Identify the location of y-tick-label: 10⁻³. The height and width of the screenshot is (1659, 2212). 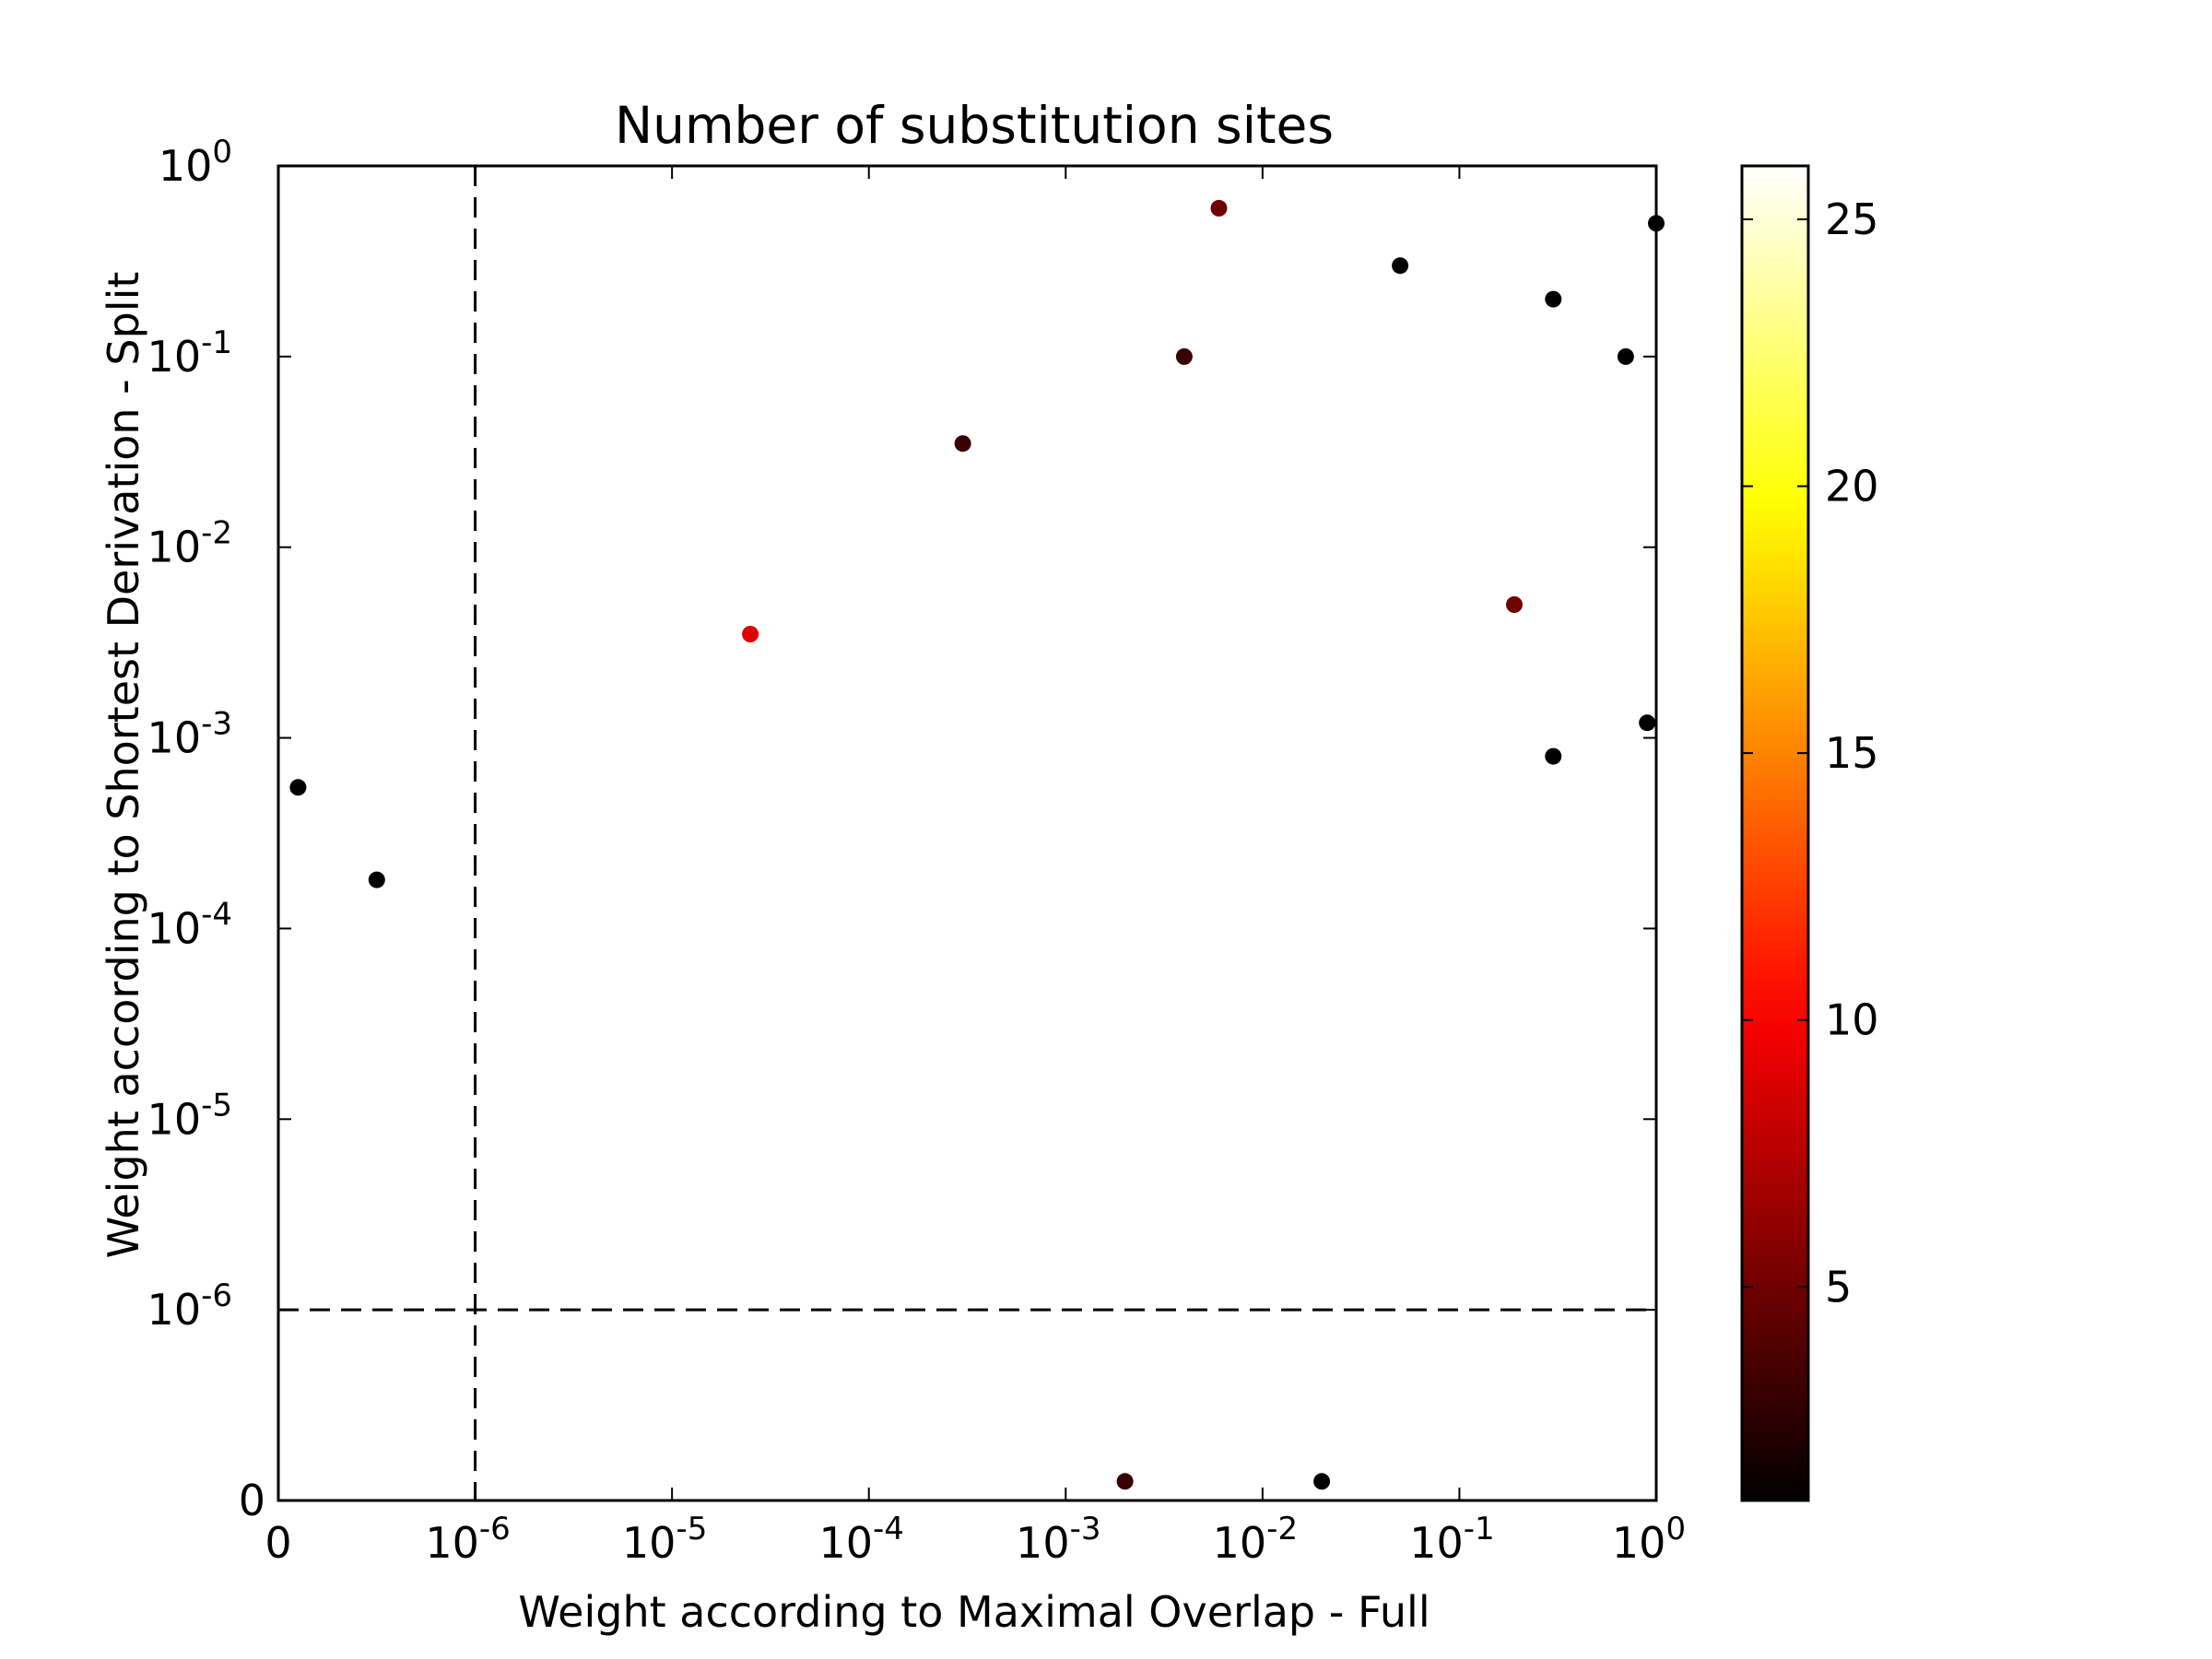
(189, 734).